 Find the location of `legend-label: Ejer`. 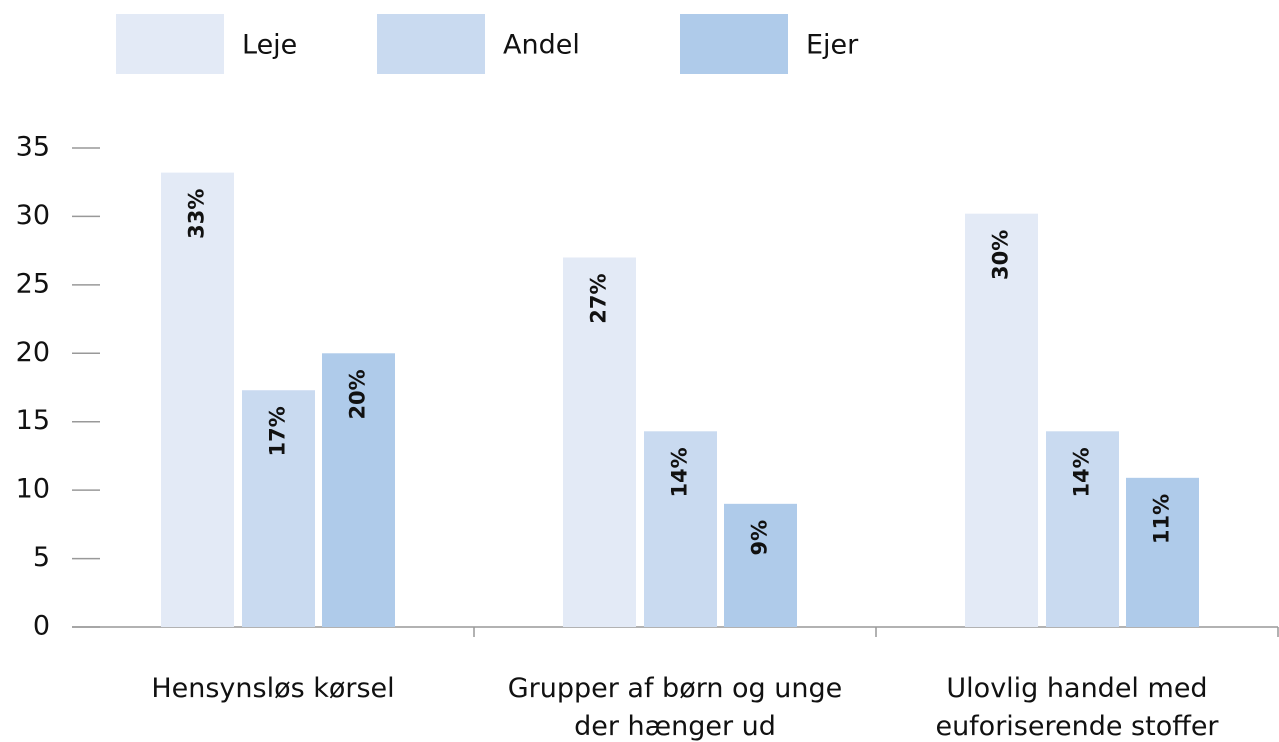

legend-label: Ejer is located at coordinates (832, 45).